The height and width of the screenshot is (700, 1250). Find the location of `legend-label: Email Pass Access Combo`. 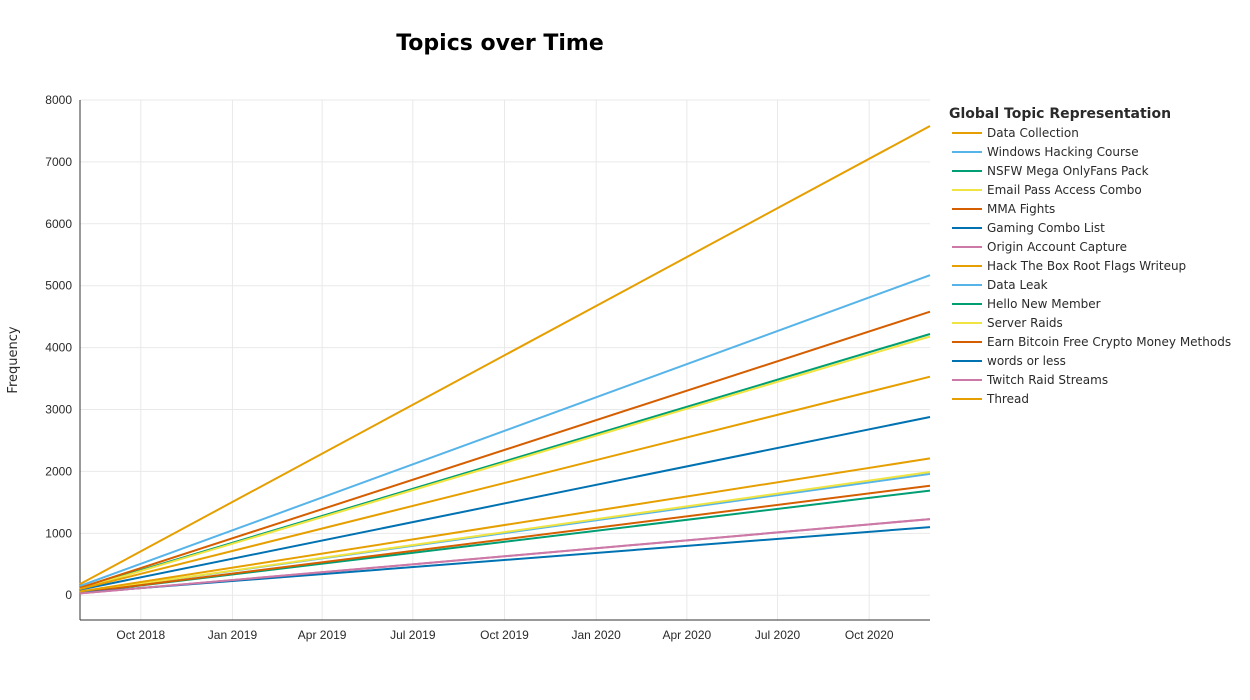

legend-label: Email Pass Access Combo is located at coordinates (1064, 190).